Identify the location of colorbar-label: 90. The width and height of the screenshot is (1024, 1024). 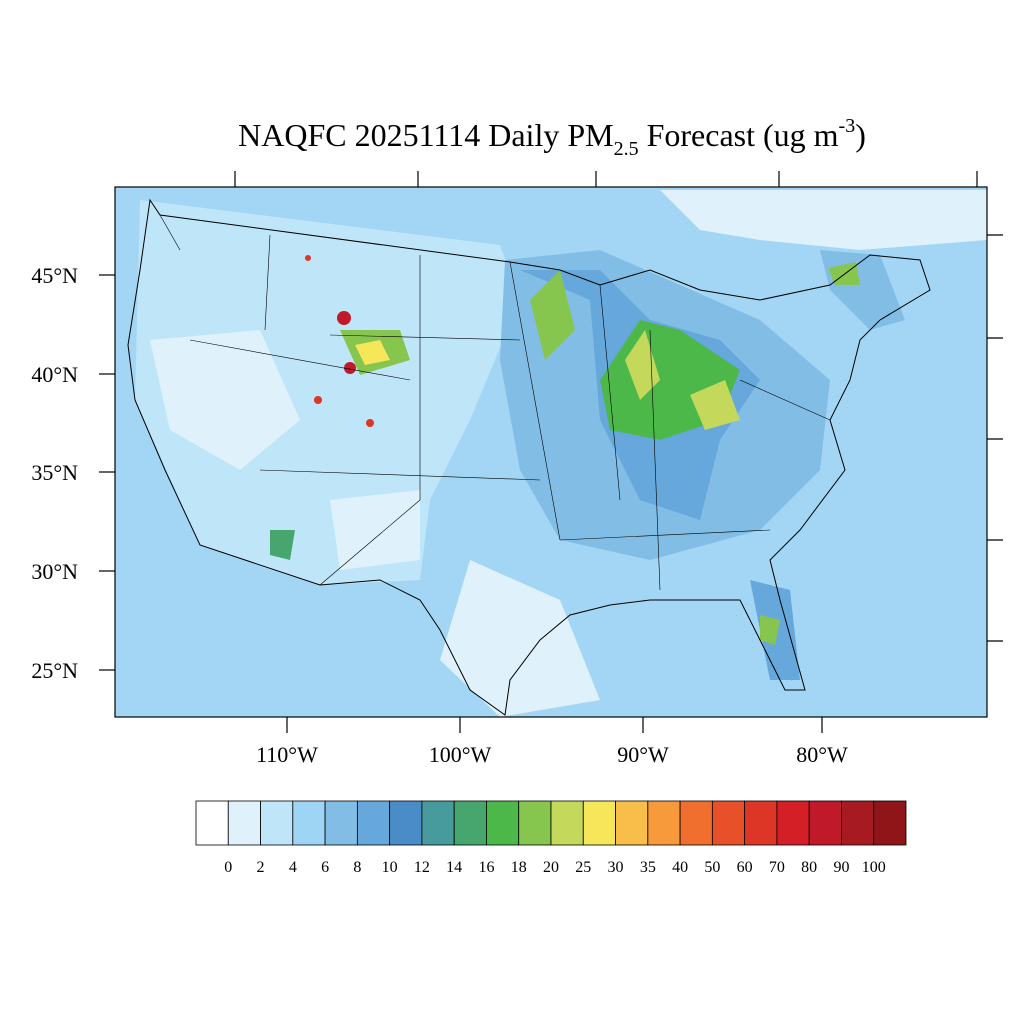
(841, 867).